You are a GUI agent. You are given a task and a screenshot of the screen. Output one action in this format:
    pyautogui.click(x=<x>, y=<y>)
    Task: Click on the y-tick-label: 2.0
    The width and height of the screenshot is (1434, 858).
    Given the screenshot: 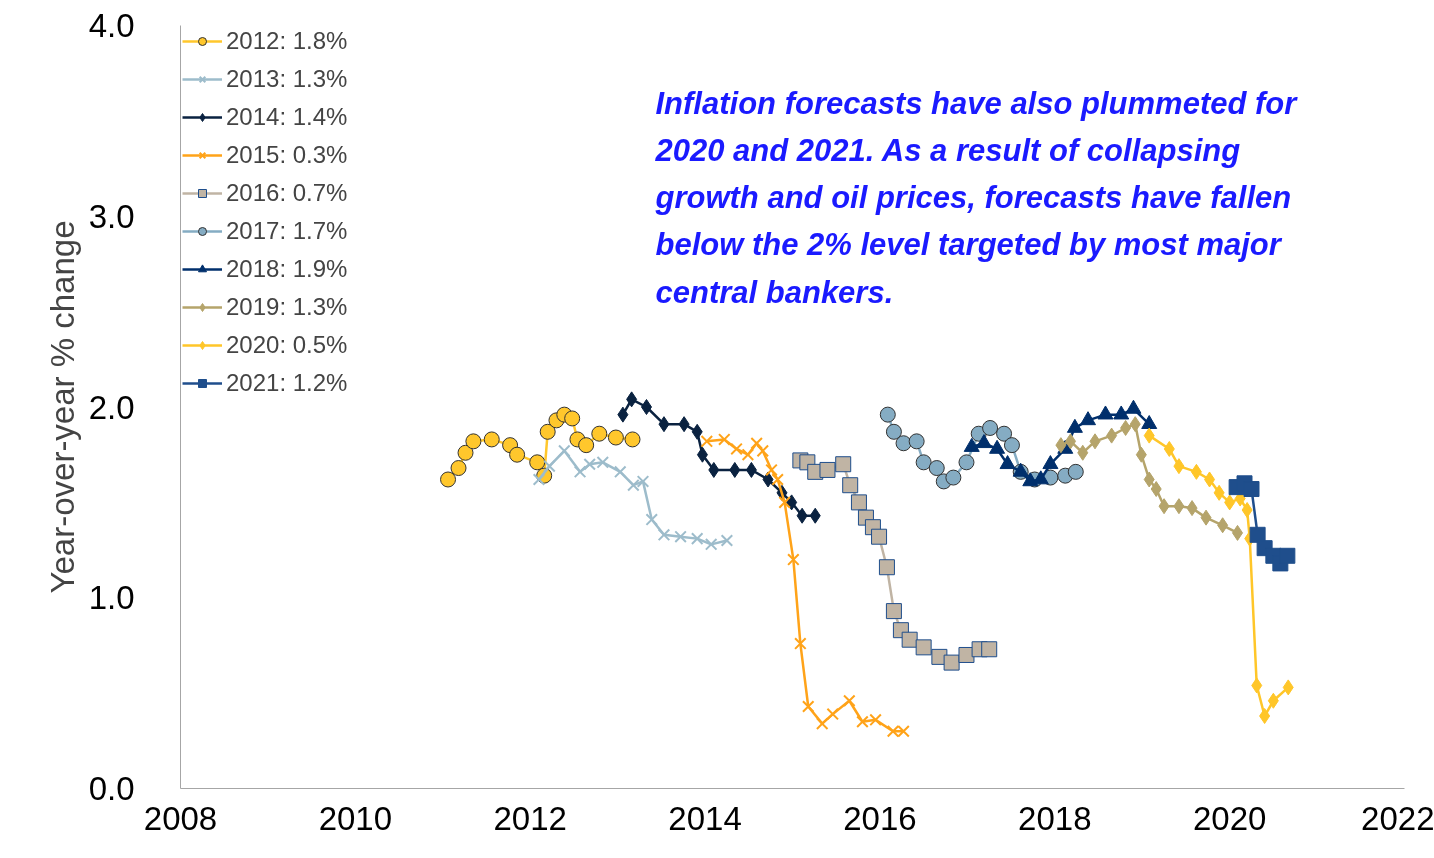 What is the action you would take?
    pyautogui.click(x=111, y=407)
    